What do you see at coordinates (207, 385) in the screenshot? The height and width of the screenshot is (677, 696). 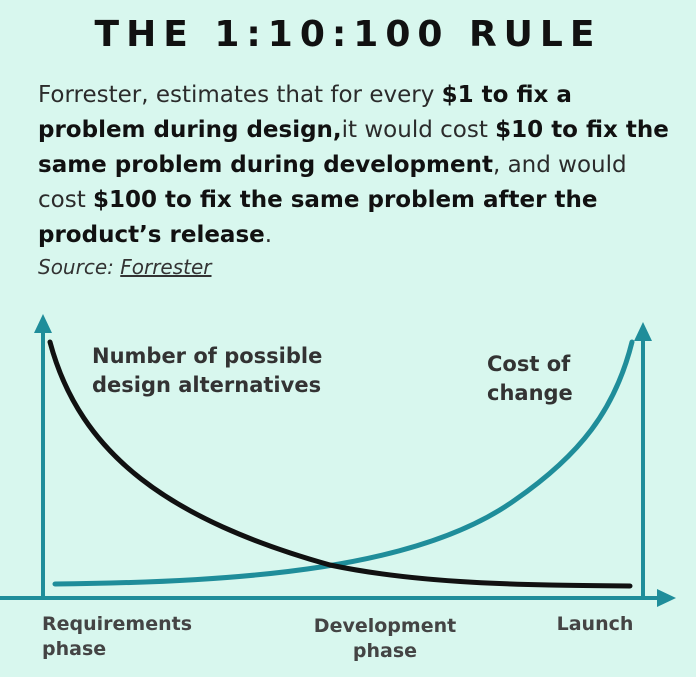 I see `design-alternatives-label-line2: design alternatives` at bounding box center [207, 385].